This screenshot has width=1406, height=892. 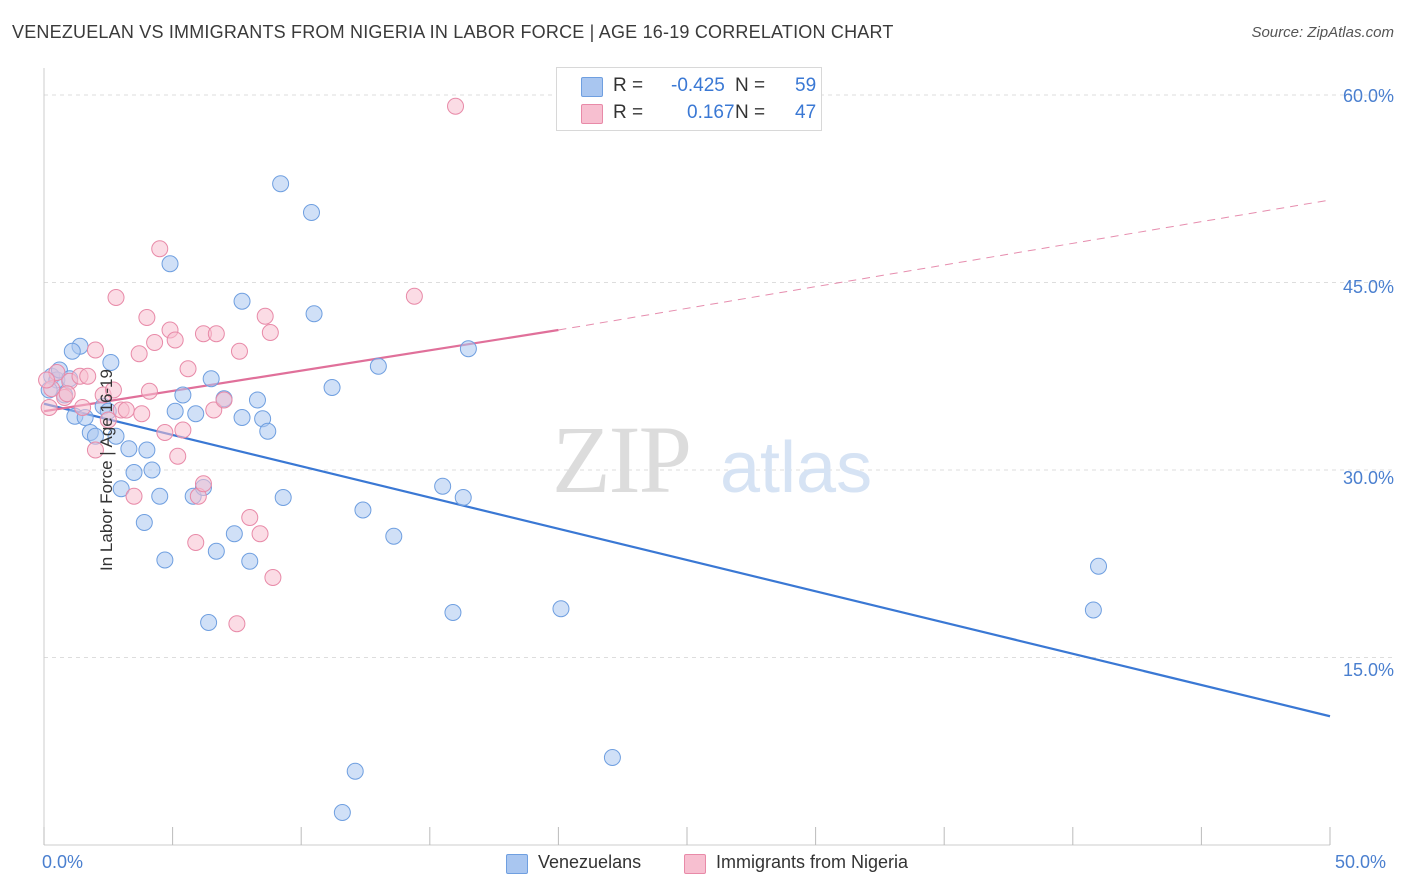 What do you see at coordinates (796, 468) in the screenshot?
I see `watermark-atlas: atlas` at bounding box center [796, 468].